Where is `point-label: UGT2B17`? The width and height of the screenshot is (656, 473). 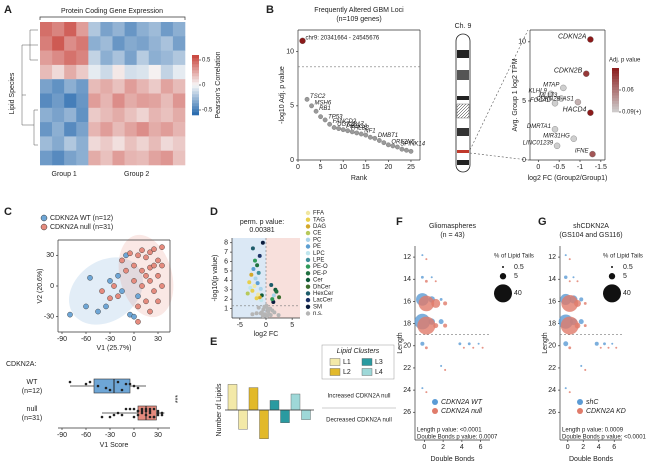
point-label: UGT2B17 is located at coordinates (350, 125).